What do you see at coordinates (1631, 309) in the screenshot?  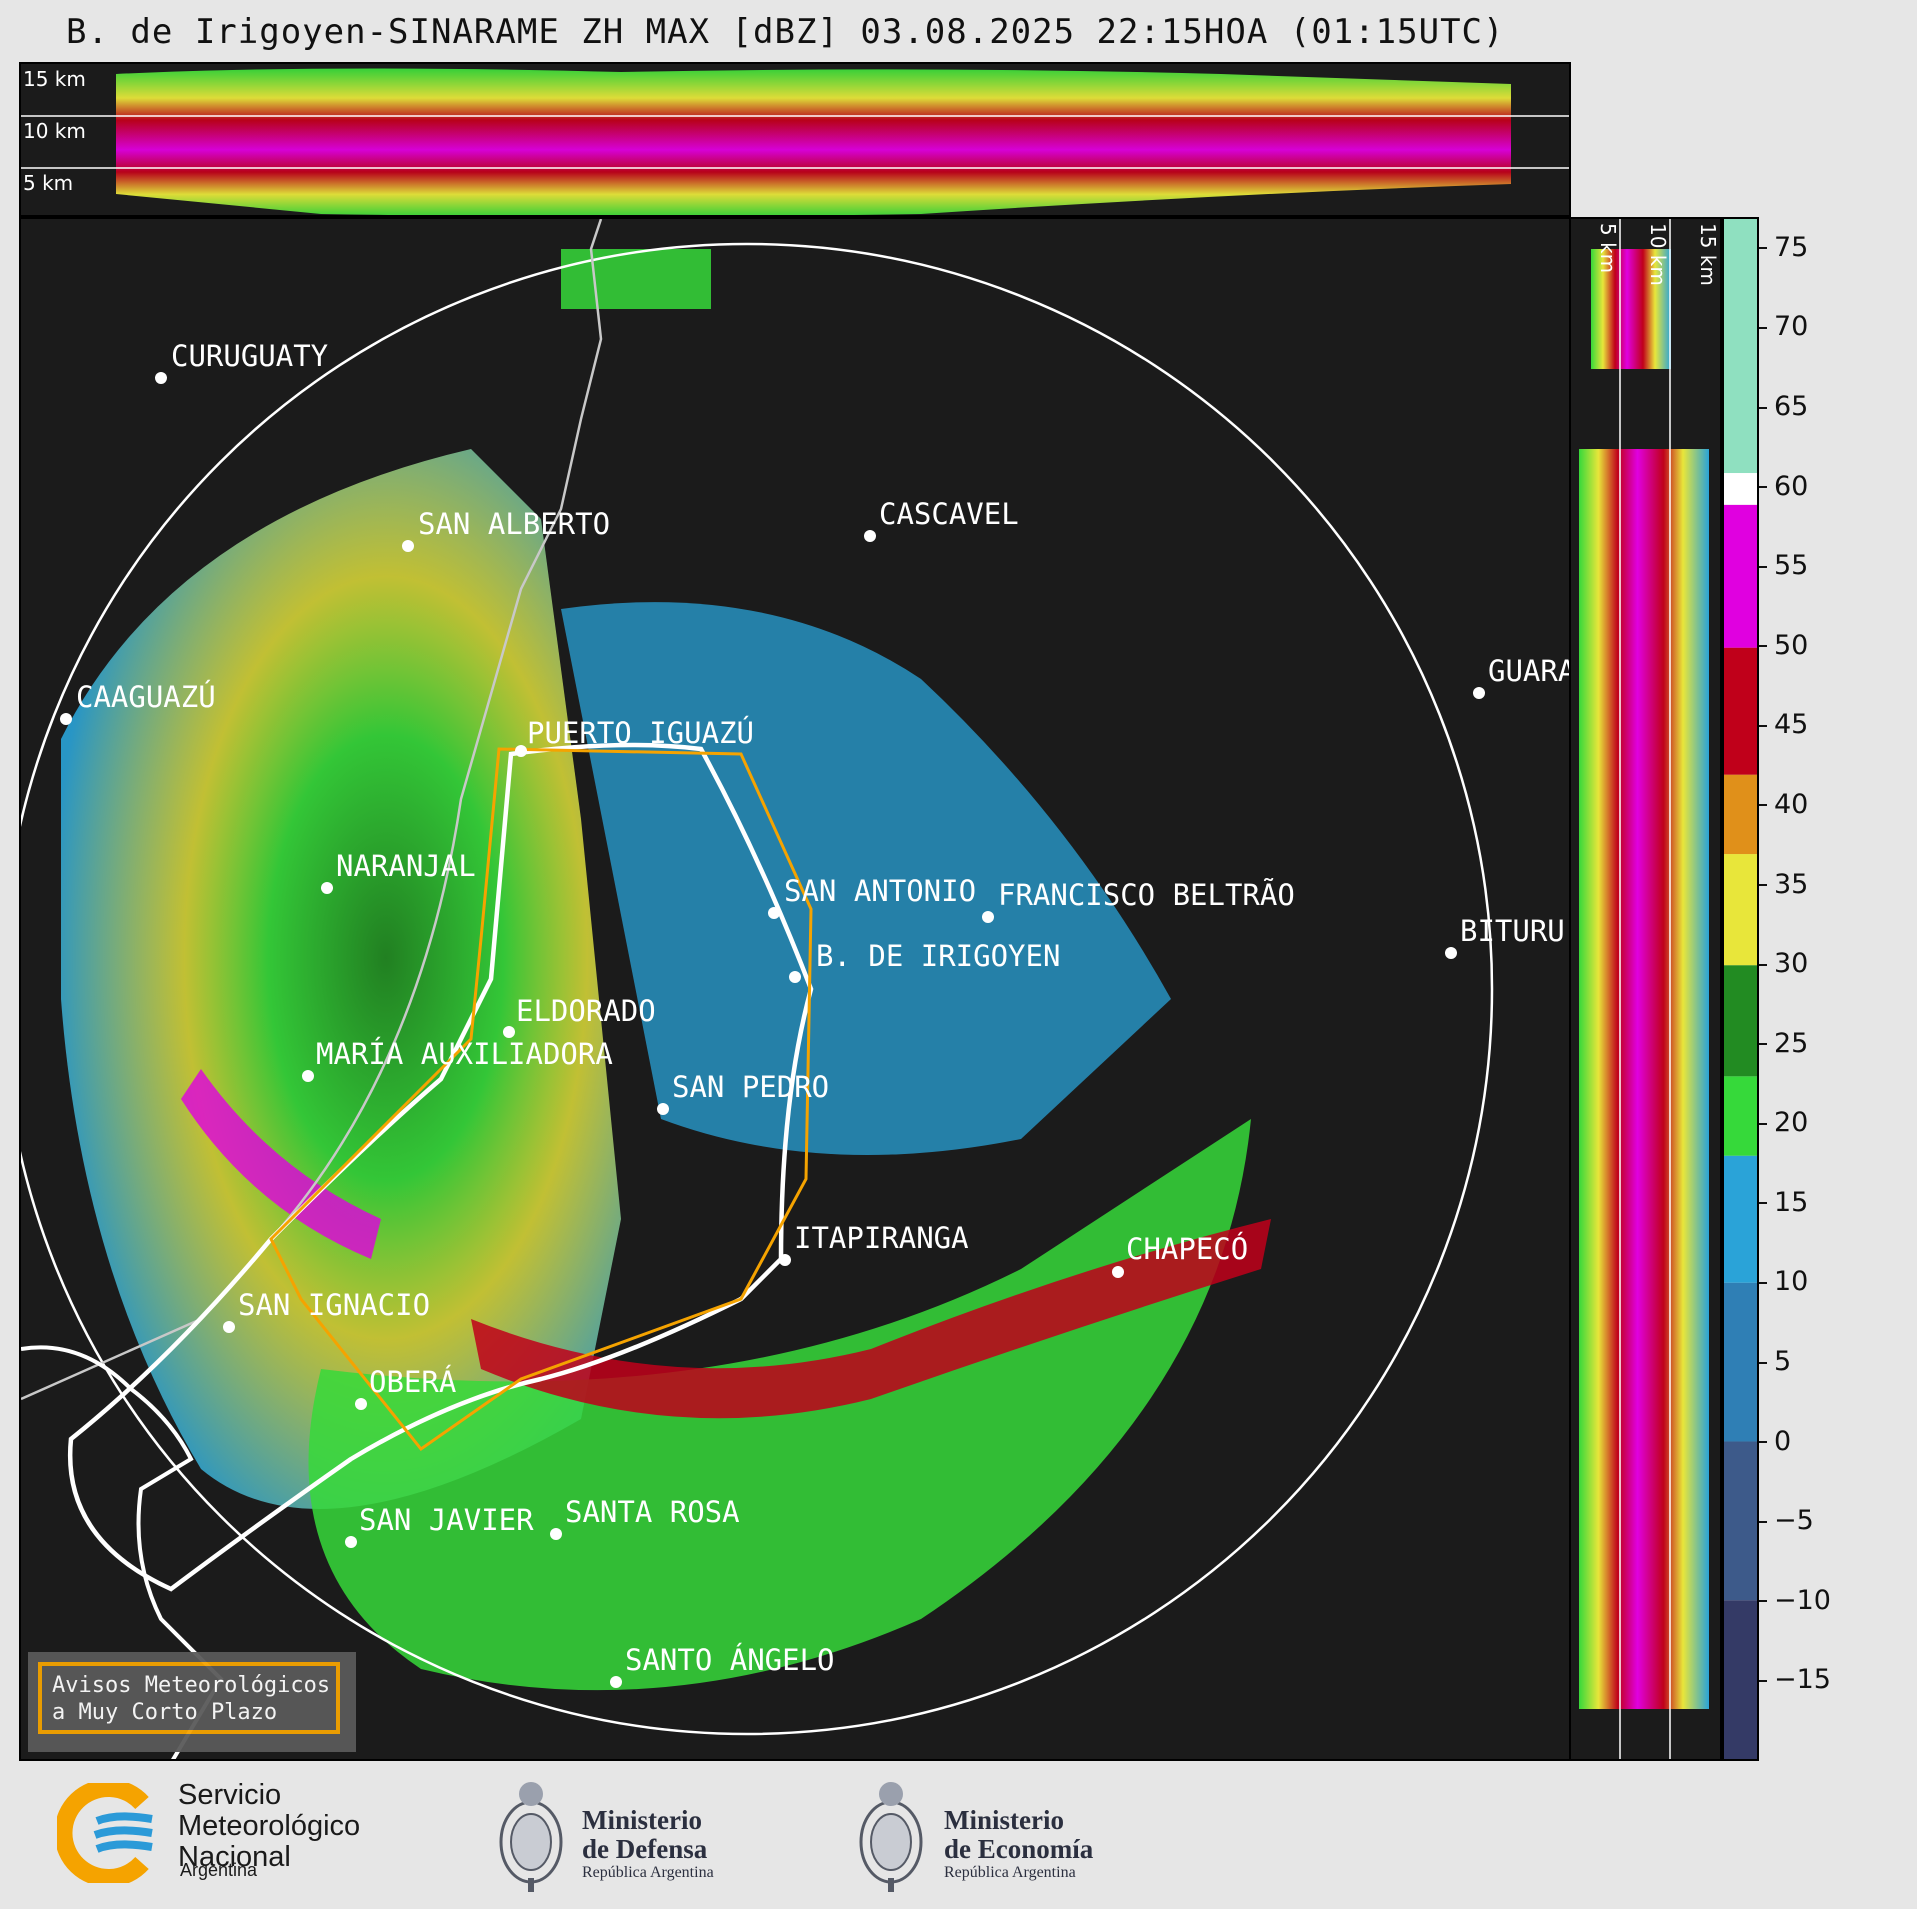 I see `side-profile-echo-north` at bounding box center [1631, 309].